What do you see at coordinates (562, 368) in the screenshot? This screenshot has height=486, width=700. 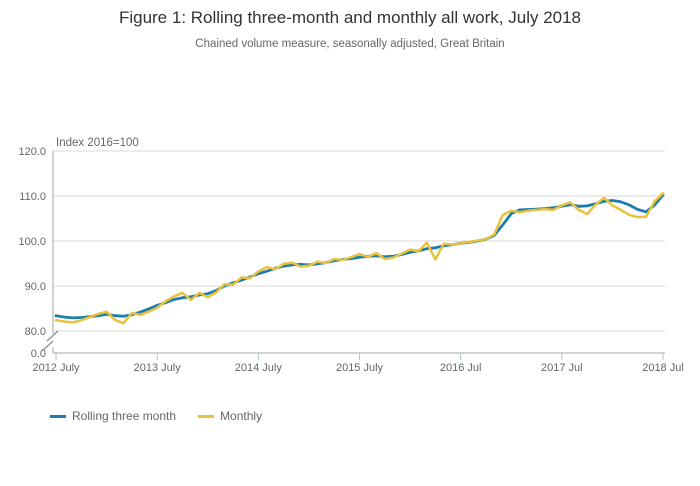 I see `x-tick-label: 2017 Jul` at bounding box center [562, 368].